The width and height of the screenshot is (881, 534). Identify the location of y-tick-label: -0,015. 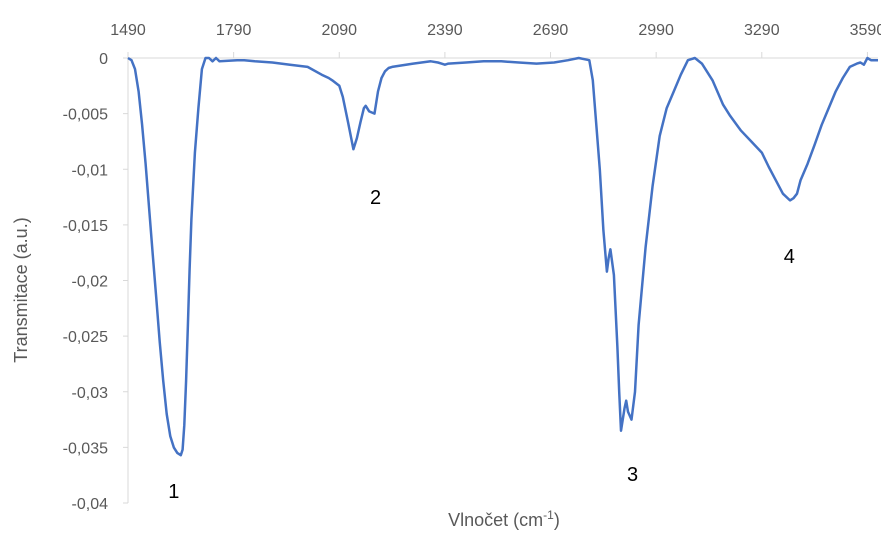
(85, 226).